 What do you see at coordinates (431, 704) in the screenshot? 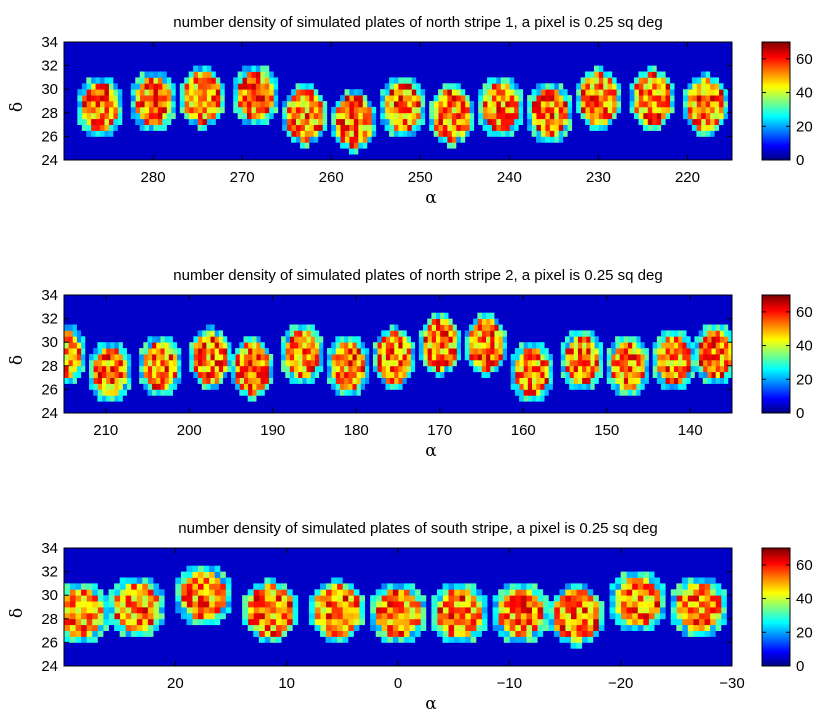
I see `x-axis-label: α` at bounding box center [431, 704].